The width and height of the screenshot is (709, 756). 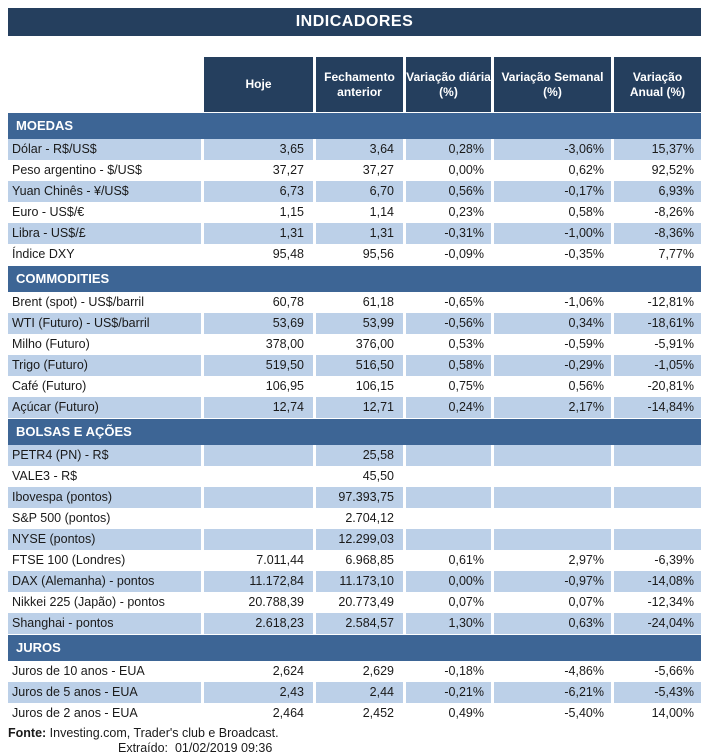 What do you see at coordinates (359, 713) in the screenshot?
I see `fechamento-anterior-value: 2,452` at bounding box center [359, 713].